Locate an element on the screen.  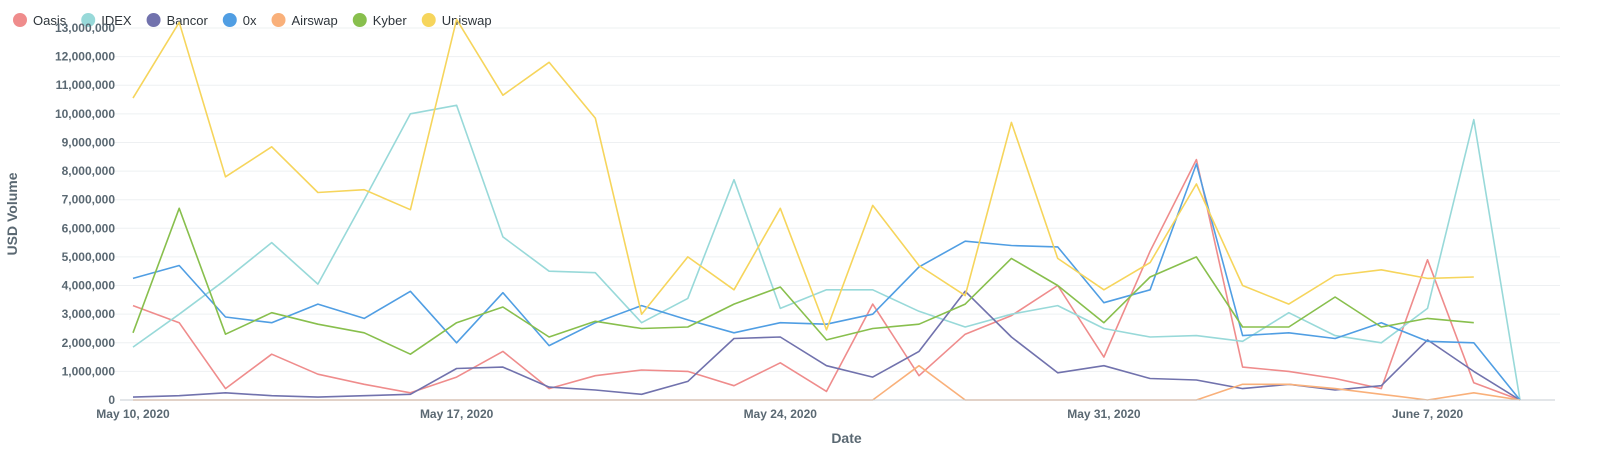
legend-label: Airswap is located at coordinates (315, 20).